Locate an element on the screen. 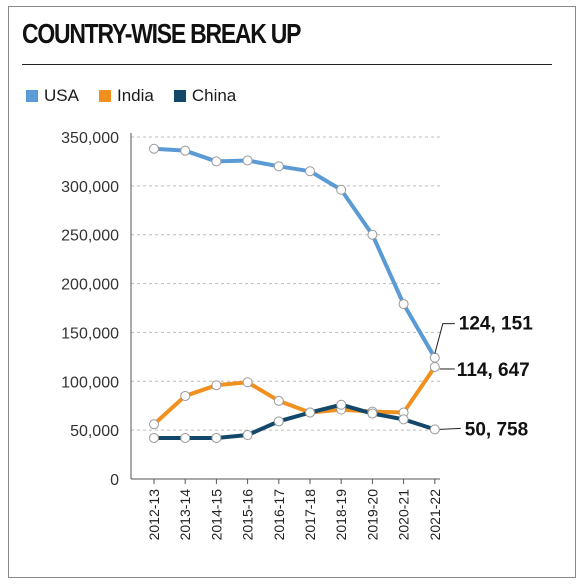 Image resolution: width=584 pixels, height=588 pixels. x-tick-label-2019-20: 2019-20 is located at coordinates (372, 515).